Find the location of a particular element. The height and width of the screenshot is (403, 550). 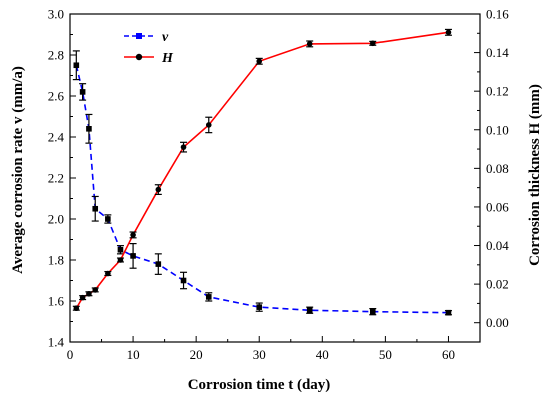

y-right-tick-label: 0.02 is located at coordinates (497, 284).